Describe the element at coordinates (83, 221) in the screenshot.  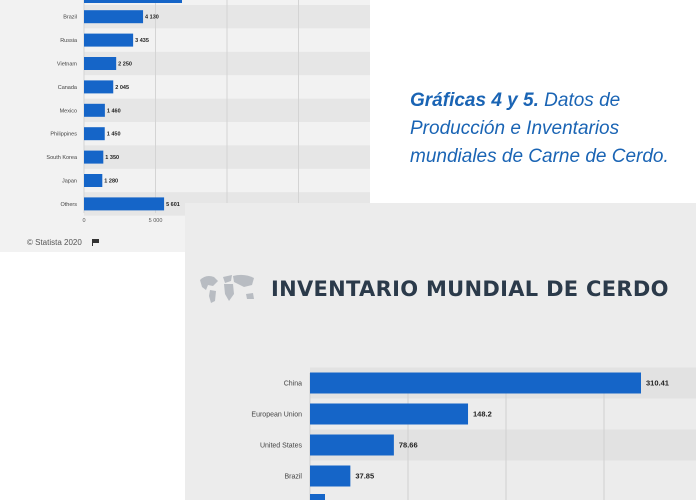
I see `tick-label: 0` at that location.